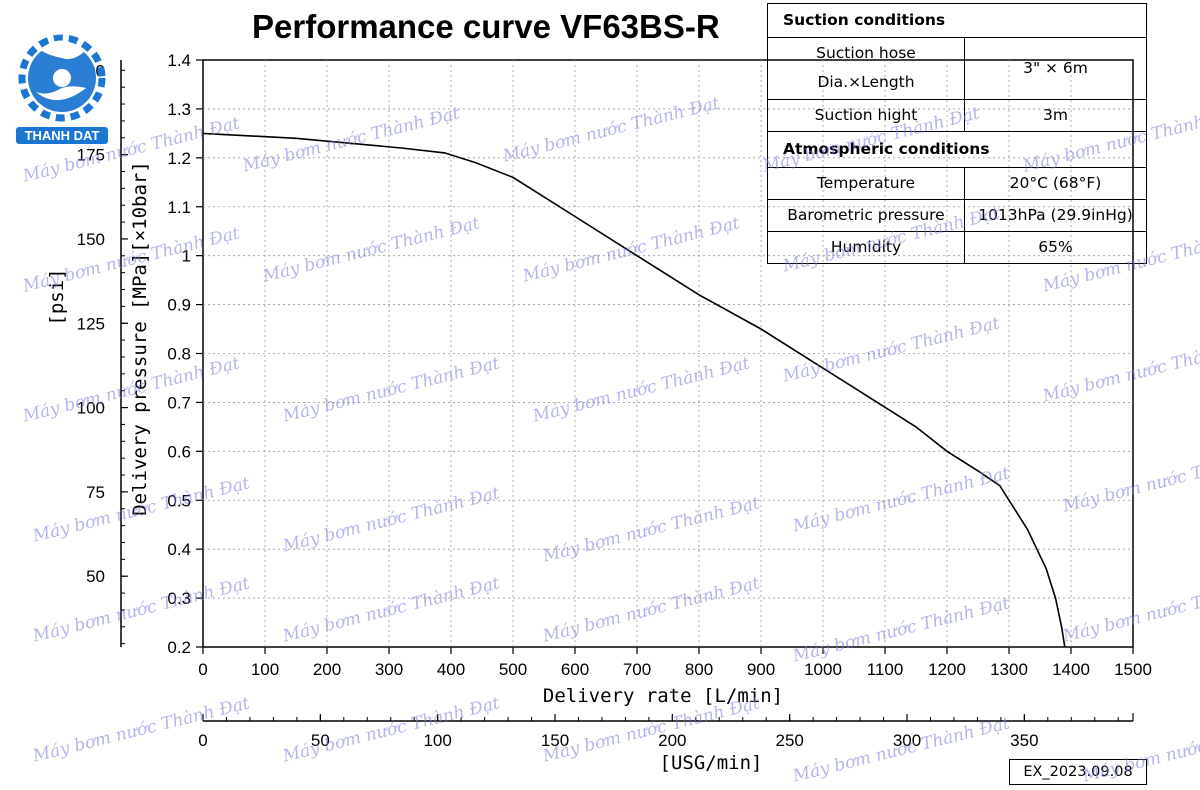 Image resolution: width=1200 pixels, height=790 pixels. Describe the element at coordinates (866, 183) in the screenshot. I see `temperature-label: Temperature` at that location.